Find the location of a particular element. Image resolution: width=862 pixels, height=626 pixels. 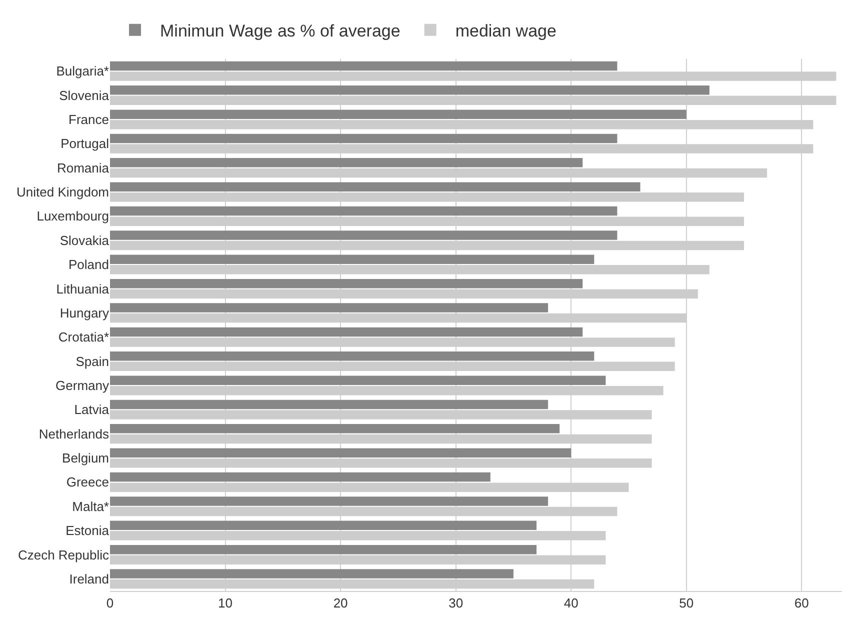

y-tick-label: Germany is located at coordinates (83, 385).